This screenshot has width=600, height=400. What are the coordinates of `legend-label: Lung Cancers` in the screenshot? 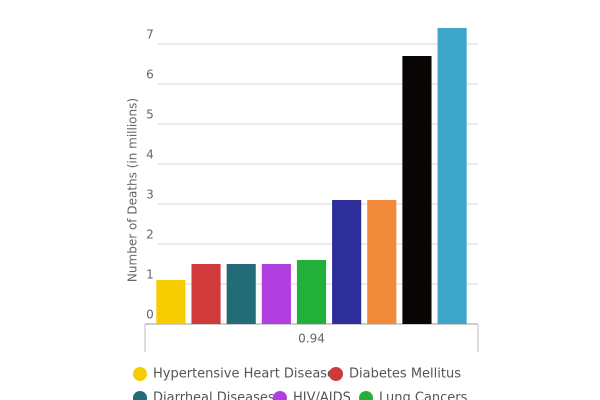 It's located at (423, 395).